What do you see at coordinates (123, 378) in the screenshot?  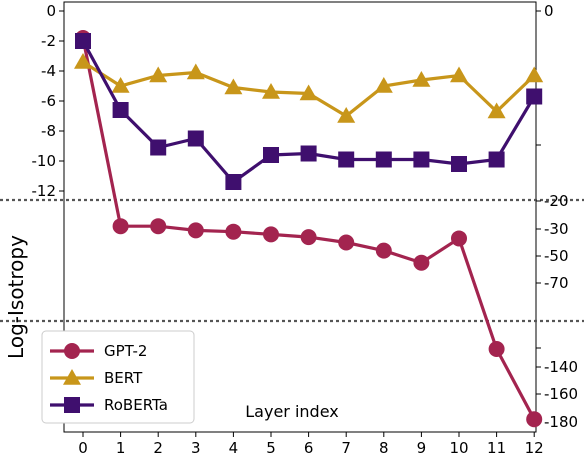 I see `legend-label-bert: BERT` at bounding box center [123, 378].